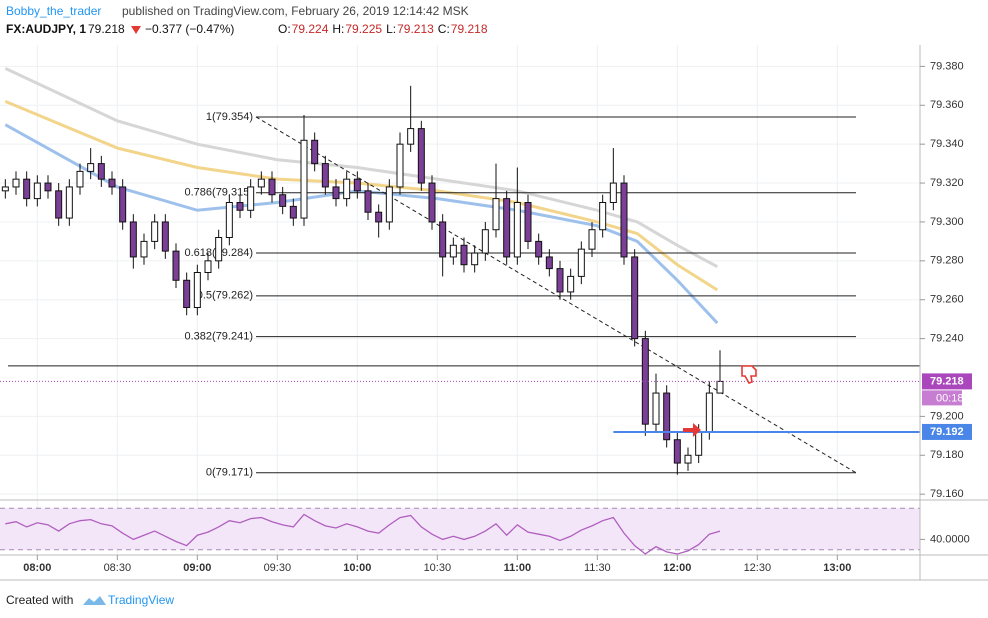 Image resolution: width=988 pixels, height=618 pixels. Describe the element at coordinates (749, 374) in the screenshot. I see `thumbs-down-icon` at that location.